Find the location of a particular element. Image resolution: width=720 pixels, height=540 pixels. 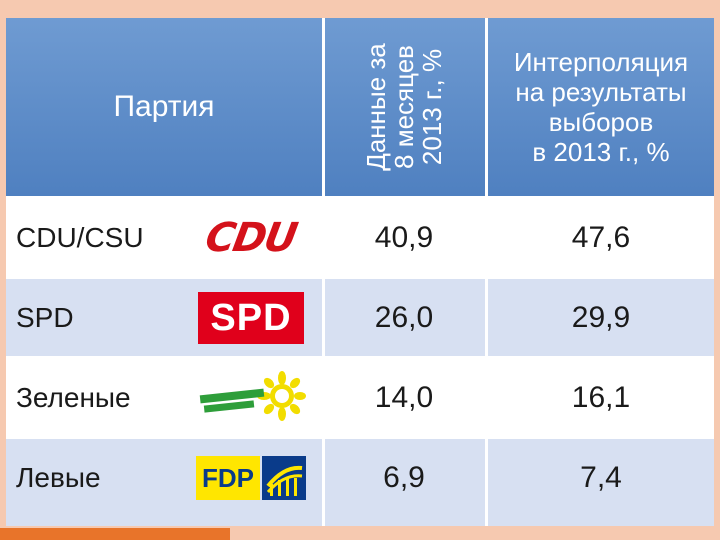

party-name: SPD is located at coordinates (45, 317).